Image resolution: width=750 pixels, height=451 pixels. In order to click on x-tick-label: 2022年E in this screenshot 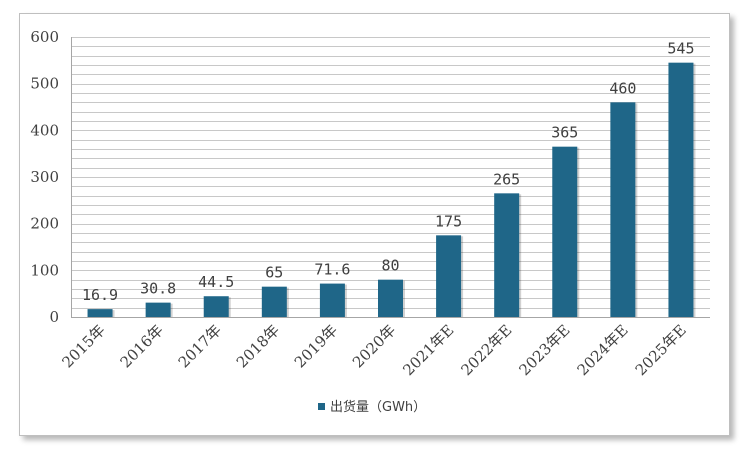, I will do `click(486, 350)`.